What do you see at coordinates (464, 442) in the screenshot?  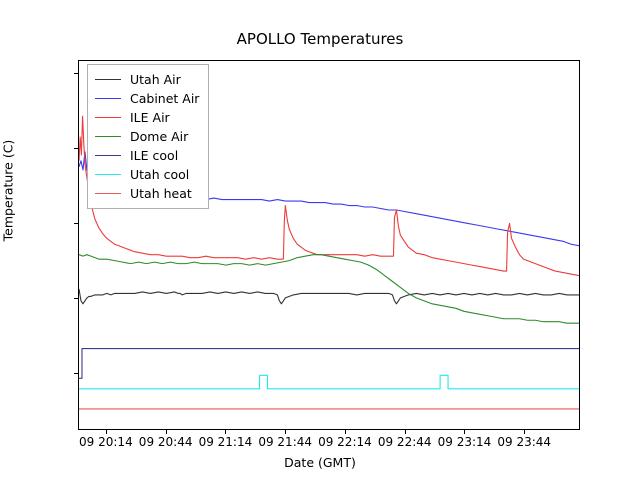 I see `x-tick-label: 09 23:14` at bounding box center [464, 442].